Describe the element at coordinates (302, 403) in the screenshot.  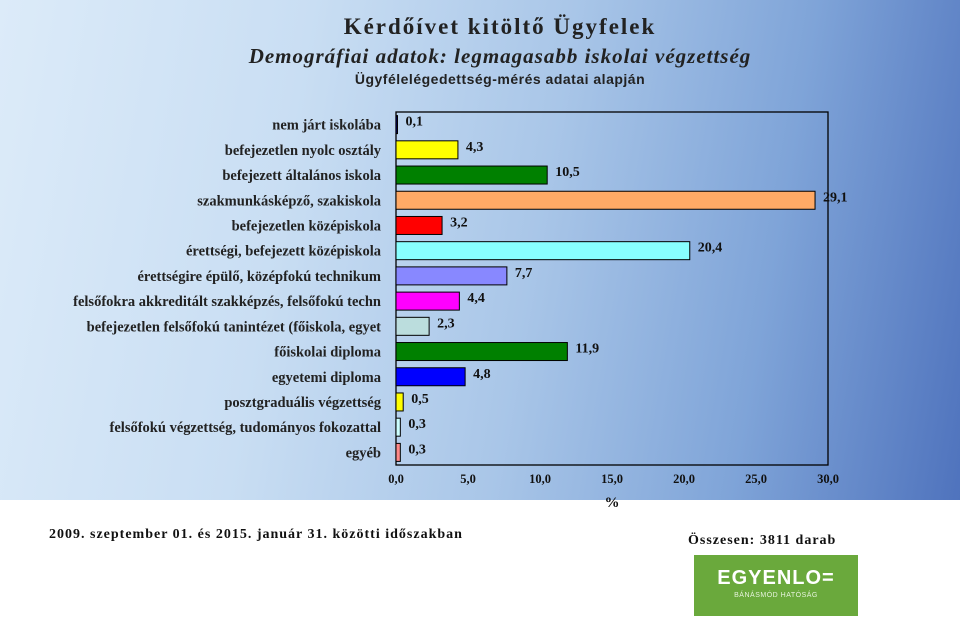
I see `category-label: posztgraduális végzettség` at that location.